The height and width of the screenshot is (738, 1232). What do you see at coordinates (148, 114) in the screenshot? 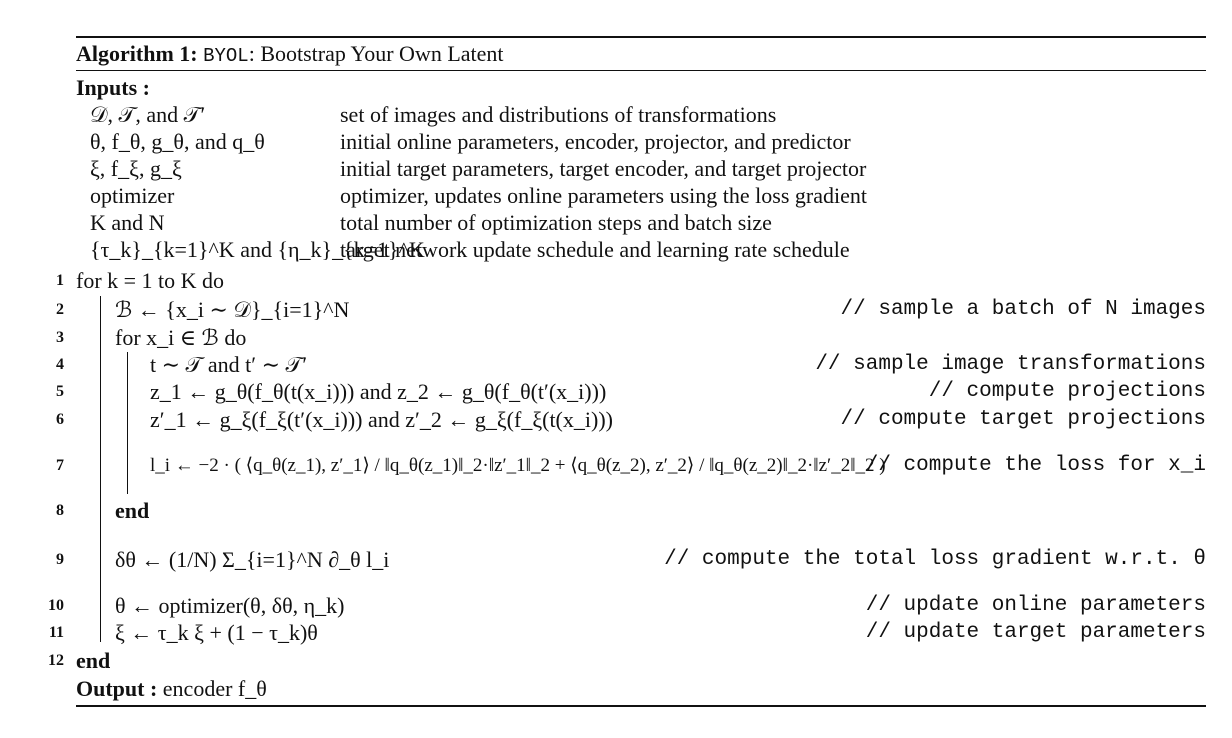
I see `input-symbol: 𝒟, 𝒯, and 𝒯′` at bounding box center [148, 114].